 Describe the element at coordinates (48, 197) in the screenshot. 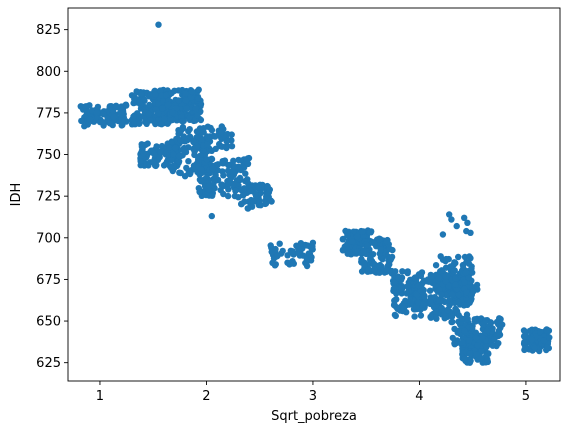

I see `y-tick-label: 725` at that location.